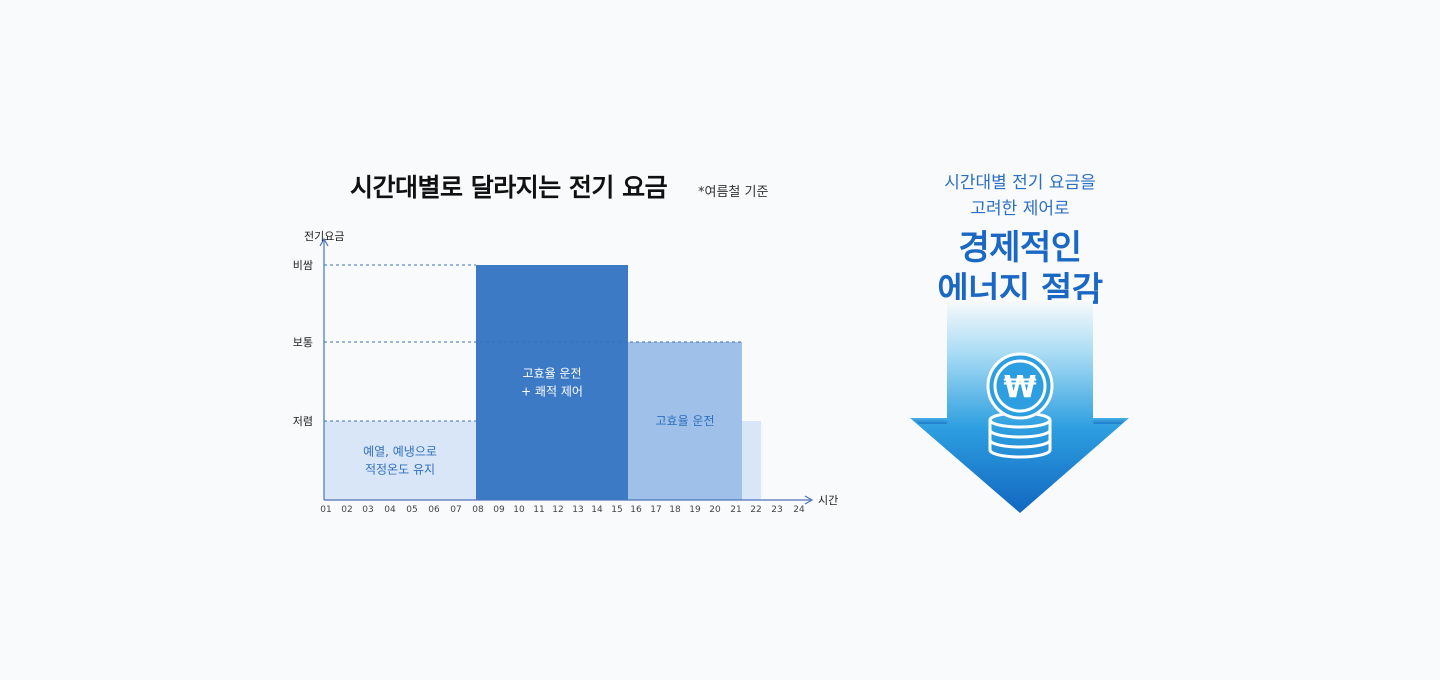  I want to click on x-tick-label: 07, so click(455, 510).